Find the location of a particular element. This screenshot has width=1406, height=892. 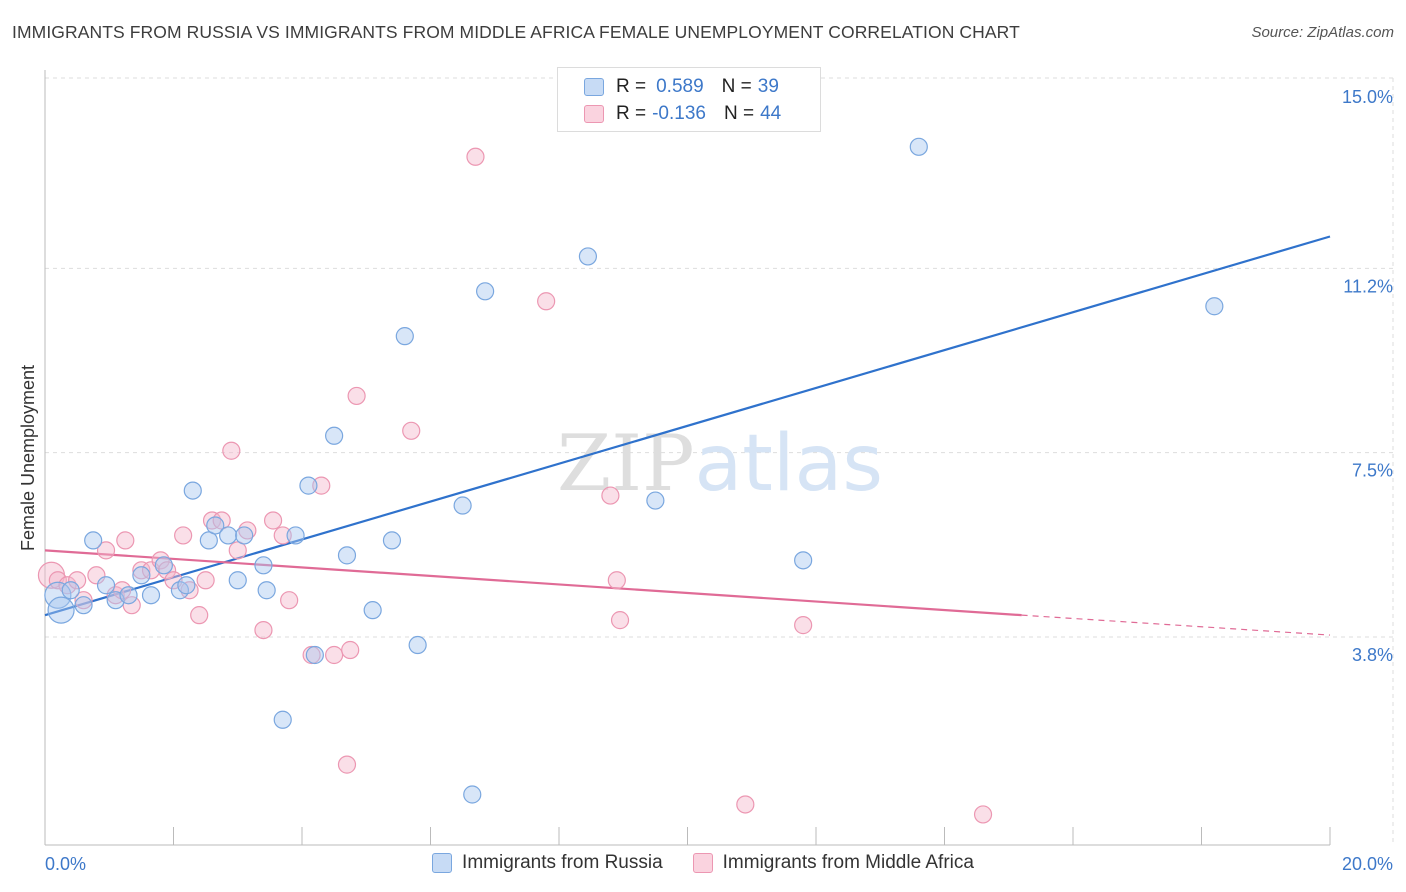

x-tick-label: 0.0% is located at coordinates (65, 864).